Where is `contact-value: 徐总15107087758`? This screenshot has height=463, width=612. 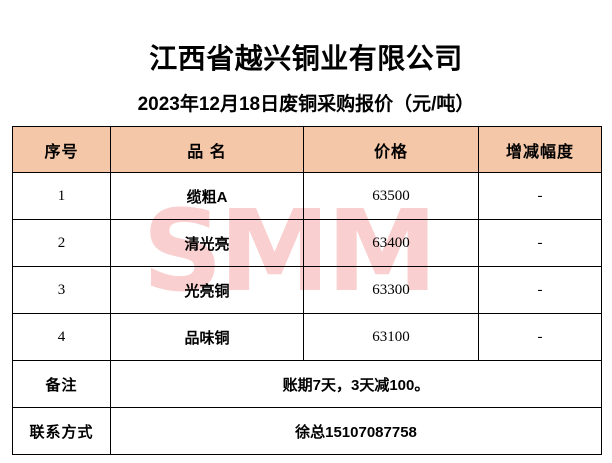 contact-value: 徐总15107087758 is located at coordinates (356, 431).